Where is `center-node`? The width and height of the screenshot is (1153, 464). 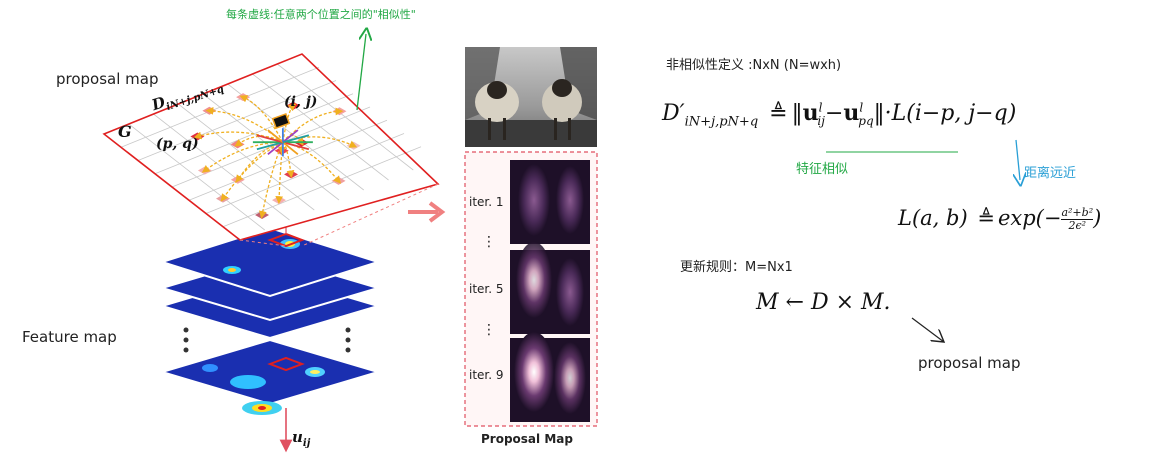
center-node is located at coordinates (281, 121).